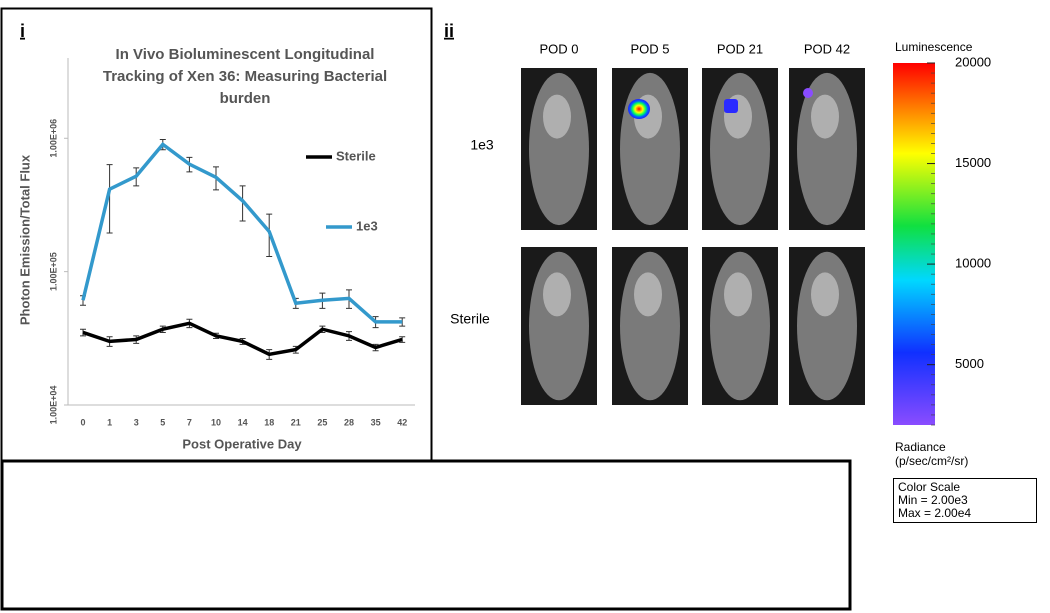 Image resolution: width=1050 pixels, height=613 pixels. What do you see at coordinates (973, 162) in the screenshot?
I see `colorbar-tick-label: 15000` at bounding box center [973, 162].